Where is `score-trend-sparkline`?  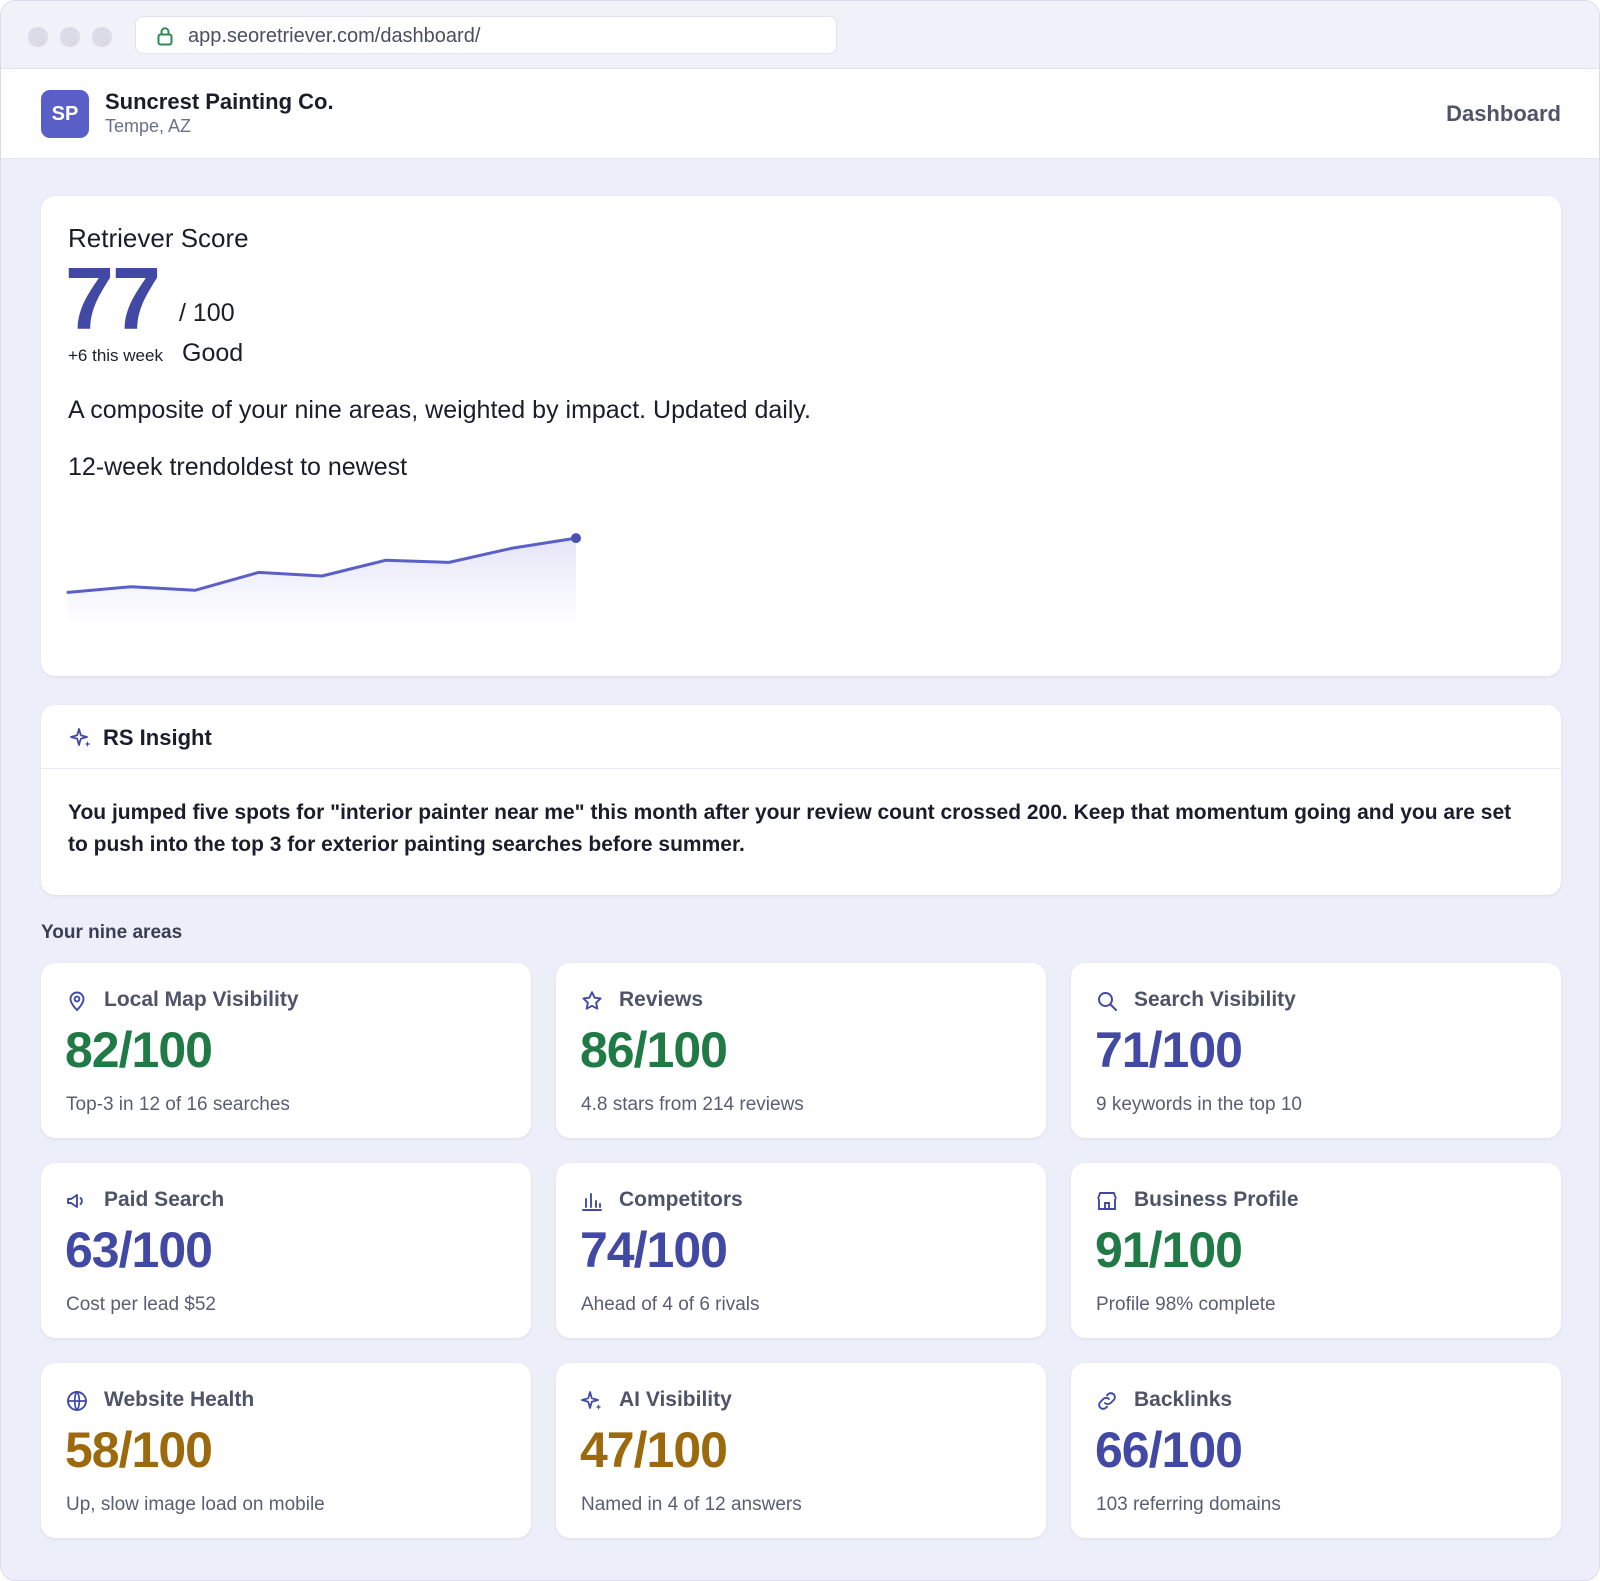
score-trend-sparkline is located at coordinates (323, 579).